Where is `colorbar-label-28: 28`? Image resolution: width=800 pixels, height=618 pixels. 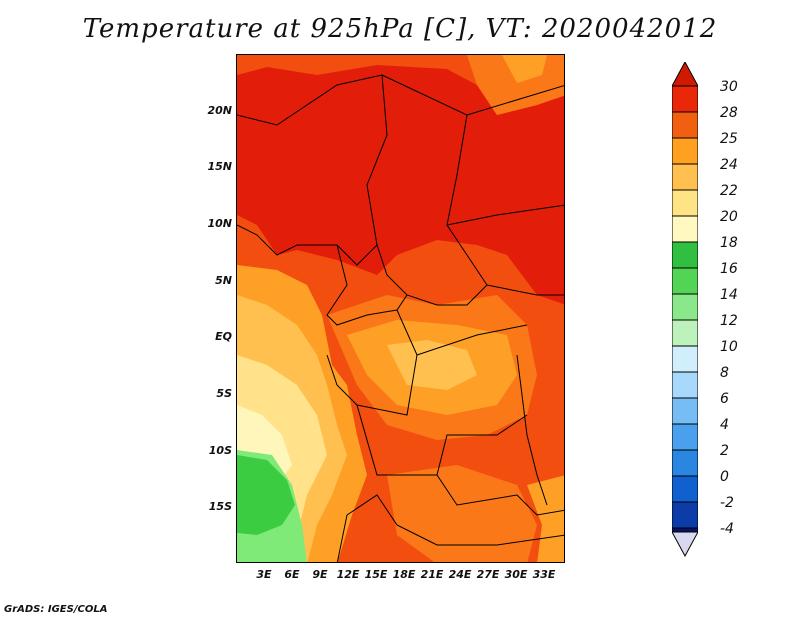 colorbar-label-28: 28 is located at coordinates (729, 113).